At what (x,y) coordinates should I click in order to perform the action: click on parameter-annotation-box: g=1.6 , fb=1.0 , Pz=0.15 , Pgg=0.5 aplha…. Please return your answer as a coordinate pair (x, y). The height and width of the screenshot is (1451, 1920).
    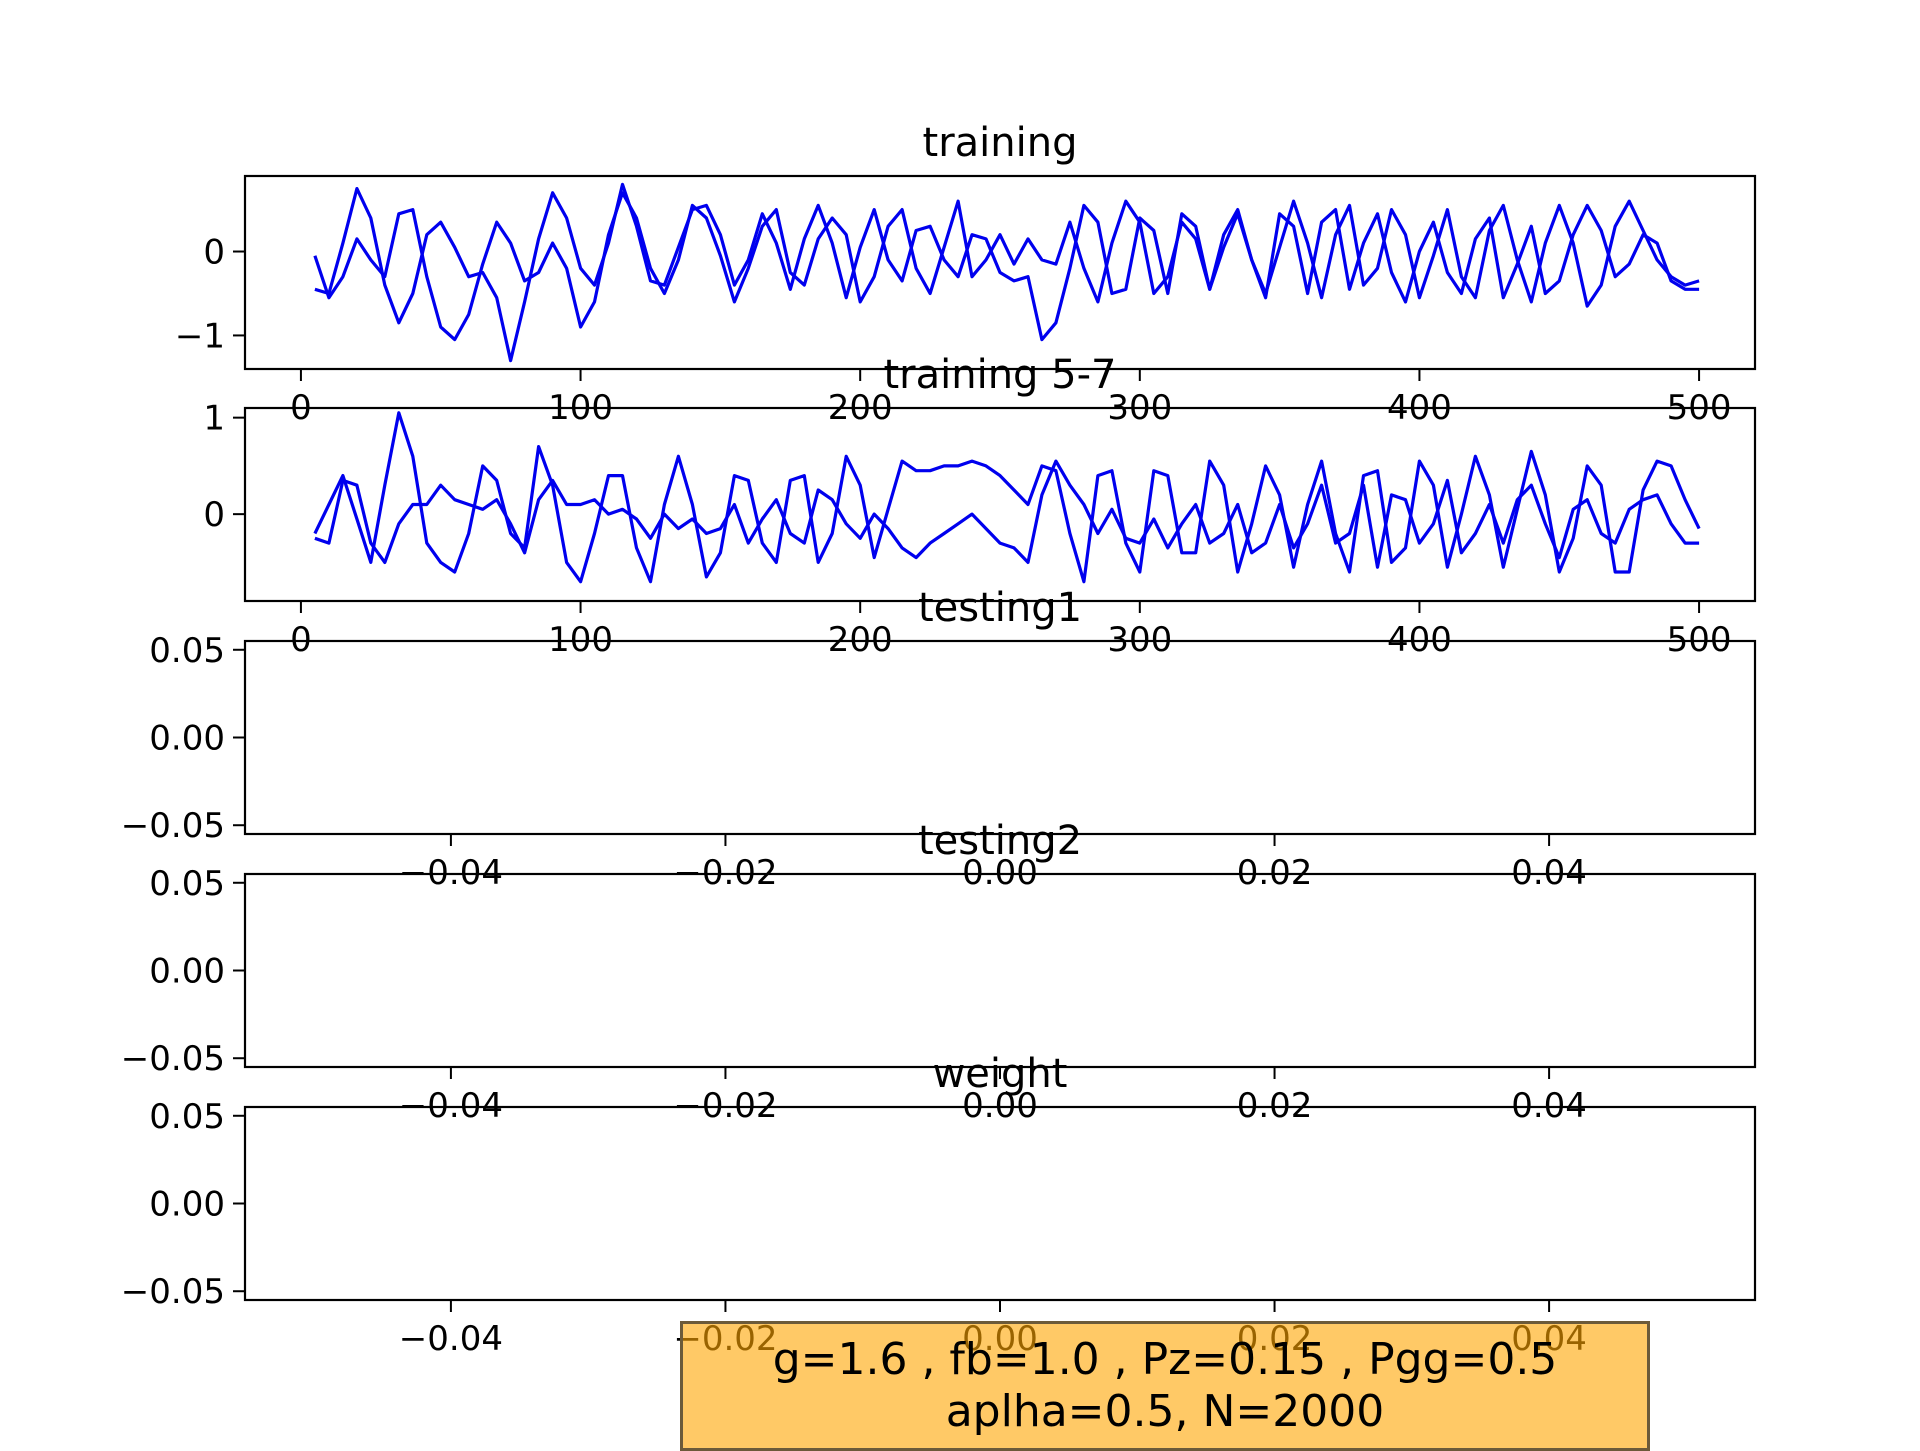
    Looking at the image, I should click on (1165, 1386).